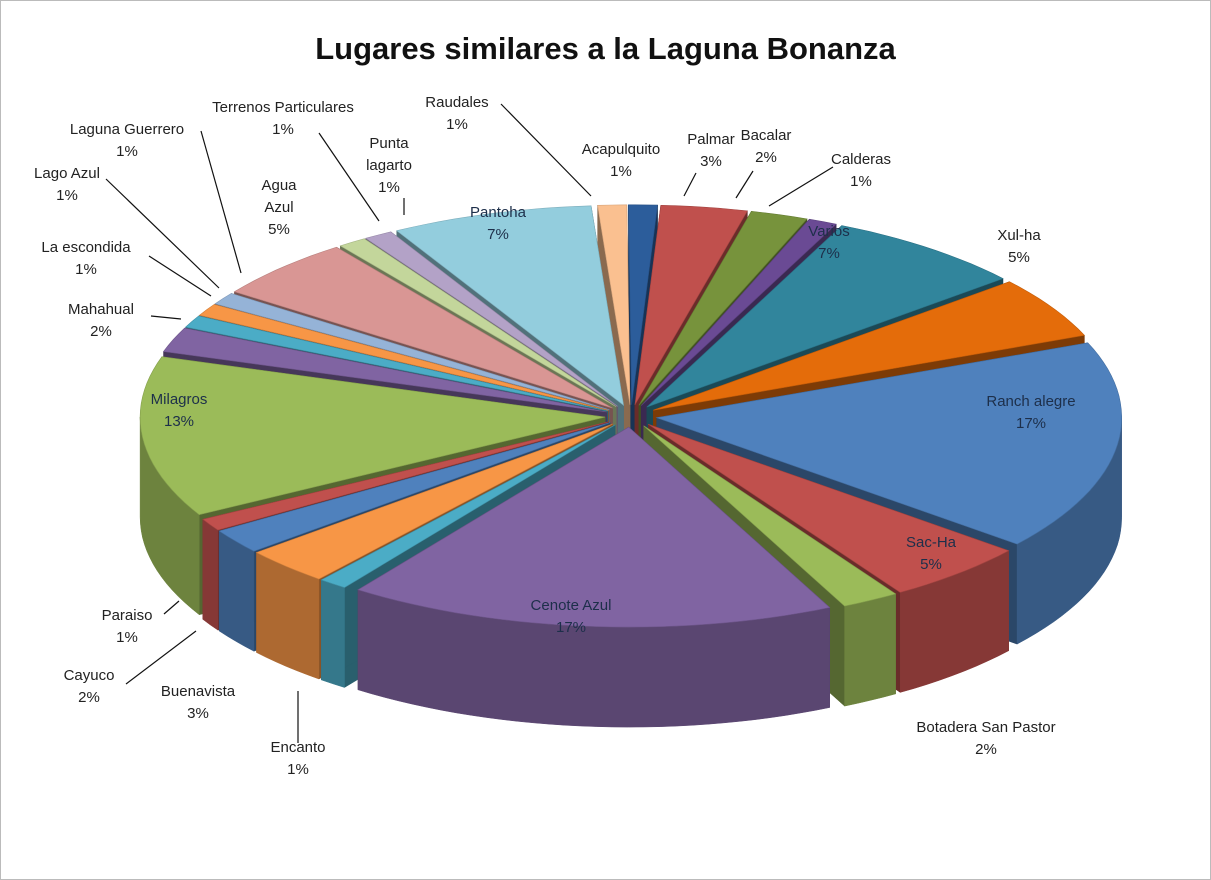  What do you see at coordinates (571, 617) in the screenshot?
I see `slice-label: Cenote Azul 17%` at bounding box center [571, 617].